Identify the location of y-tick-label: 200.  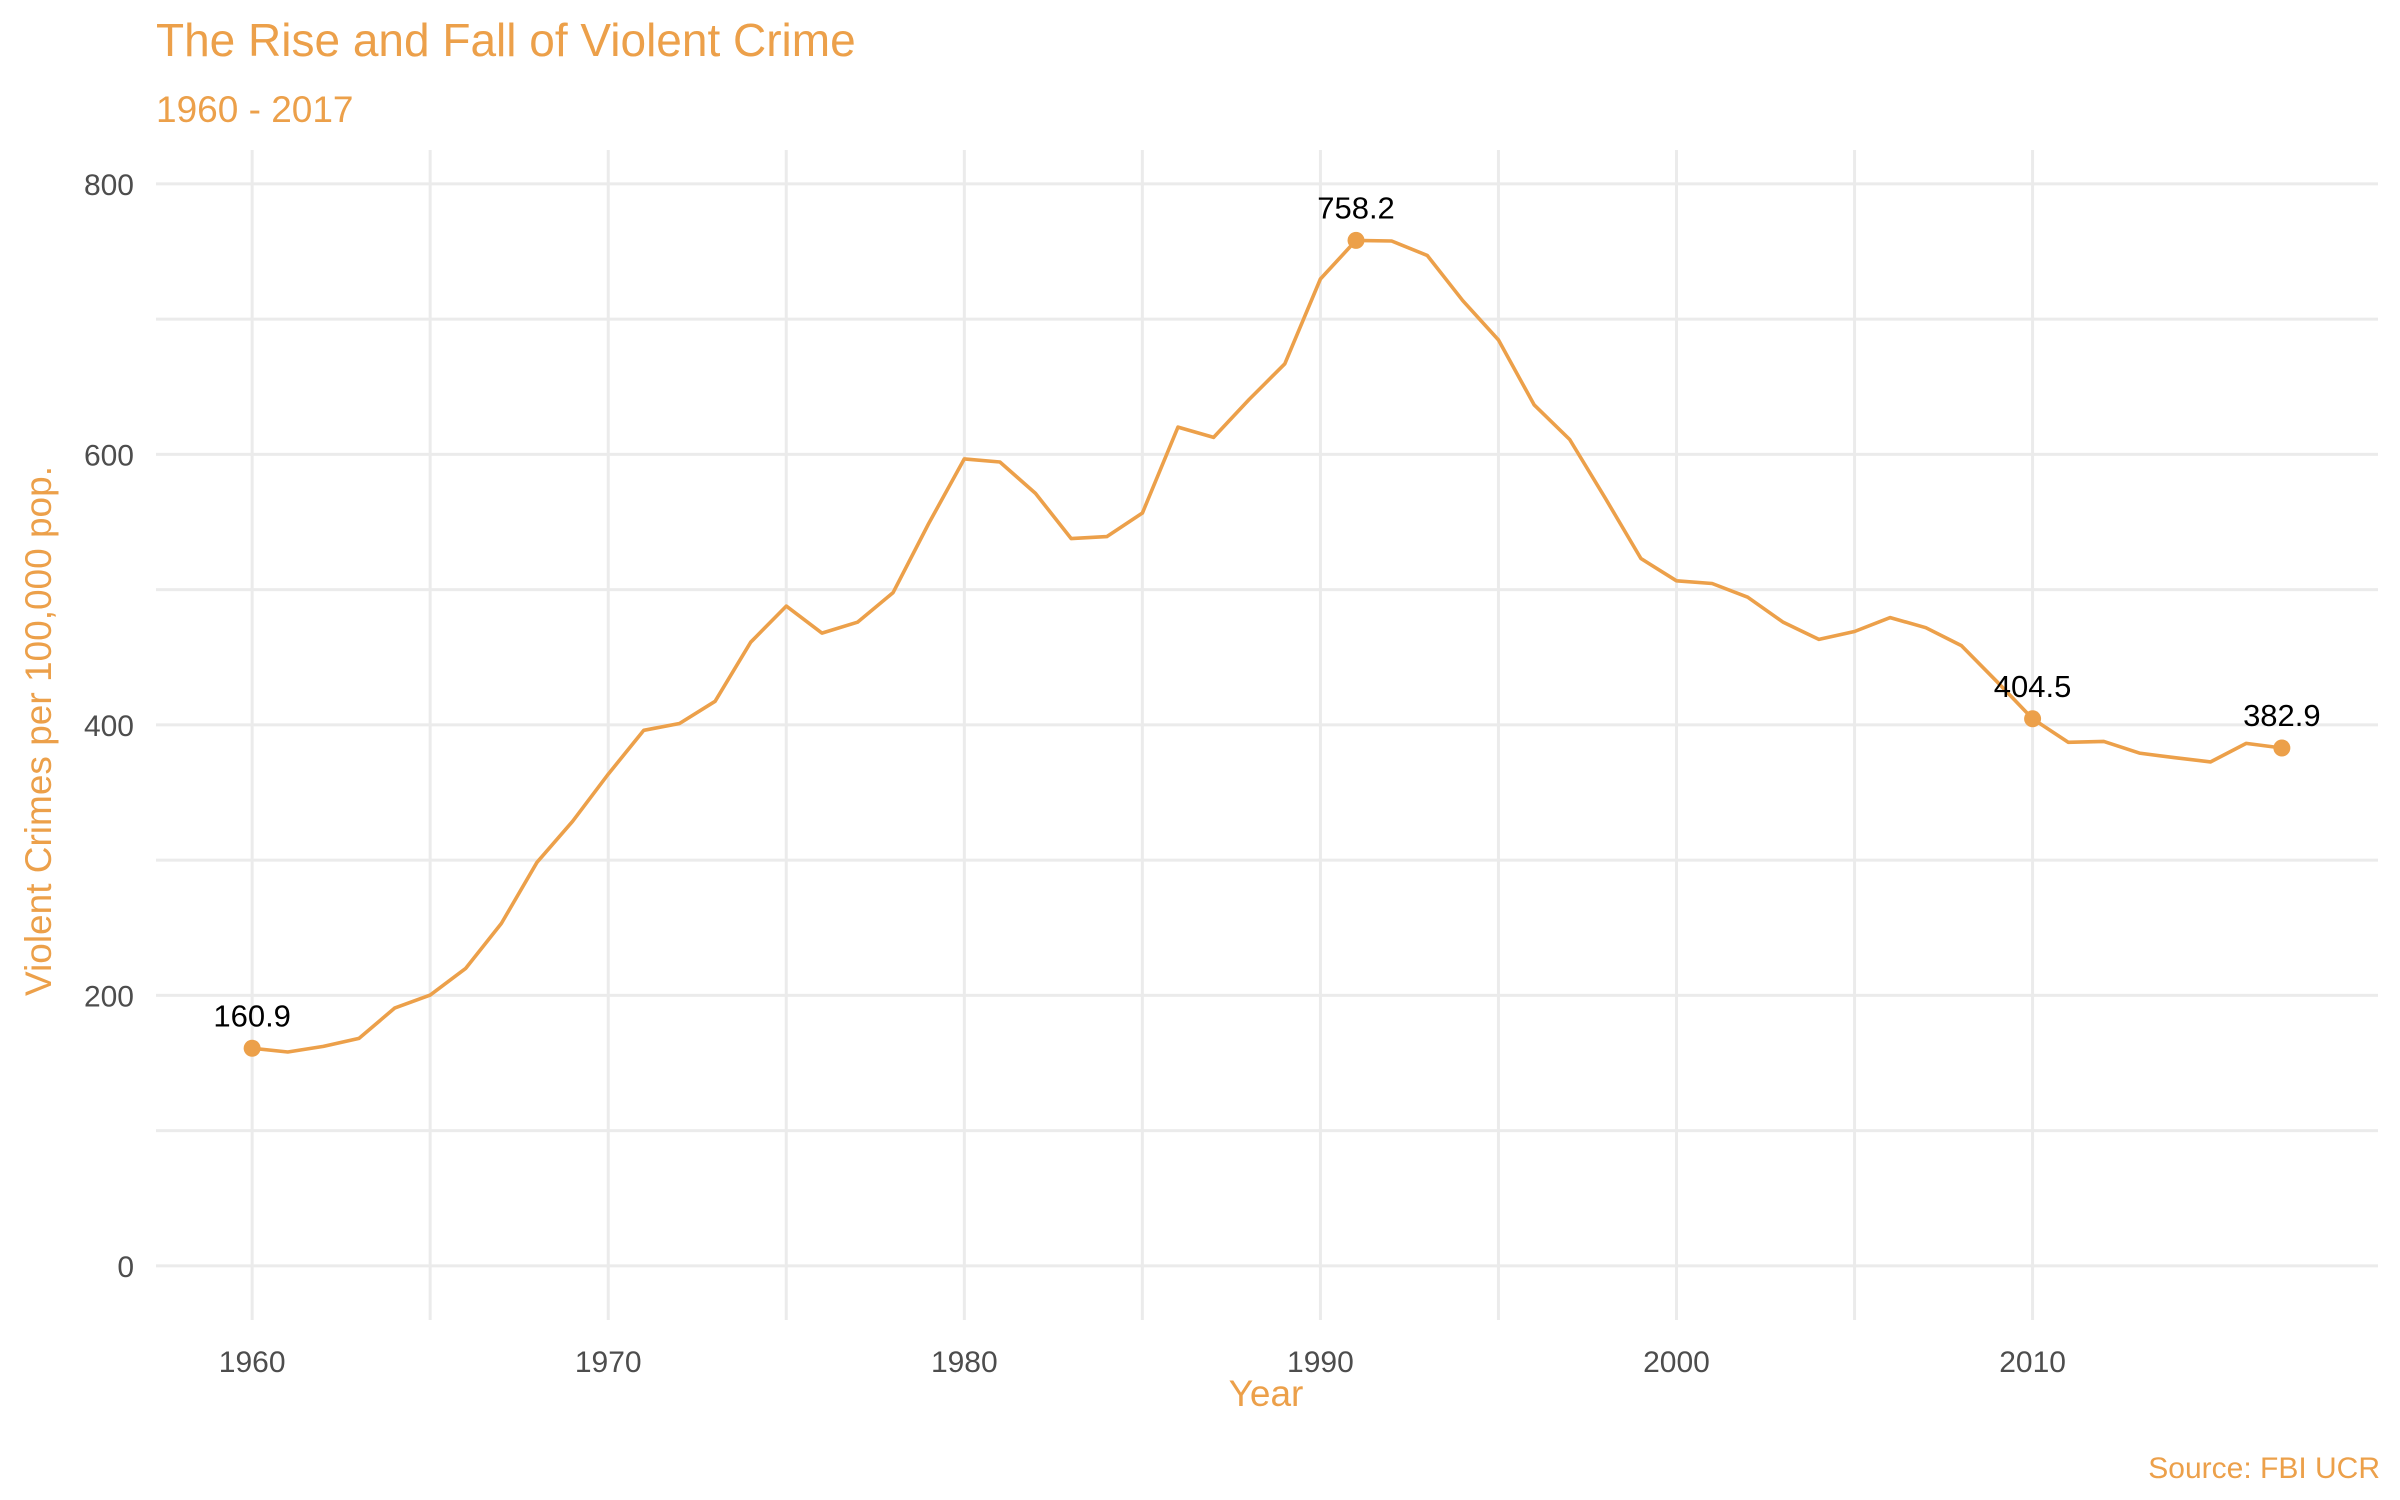
(109, 996).